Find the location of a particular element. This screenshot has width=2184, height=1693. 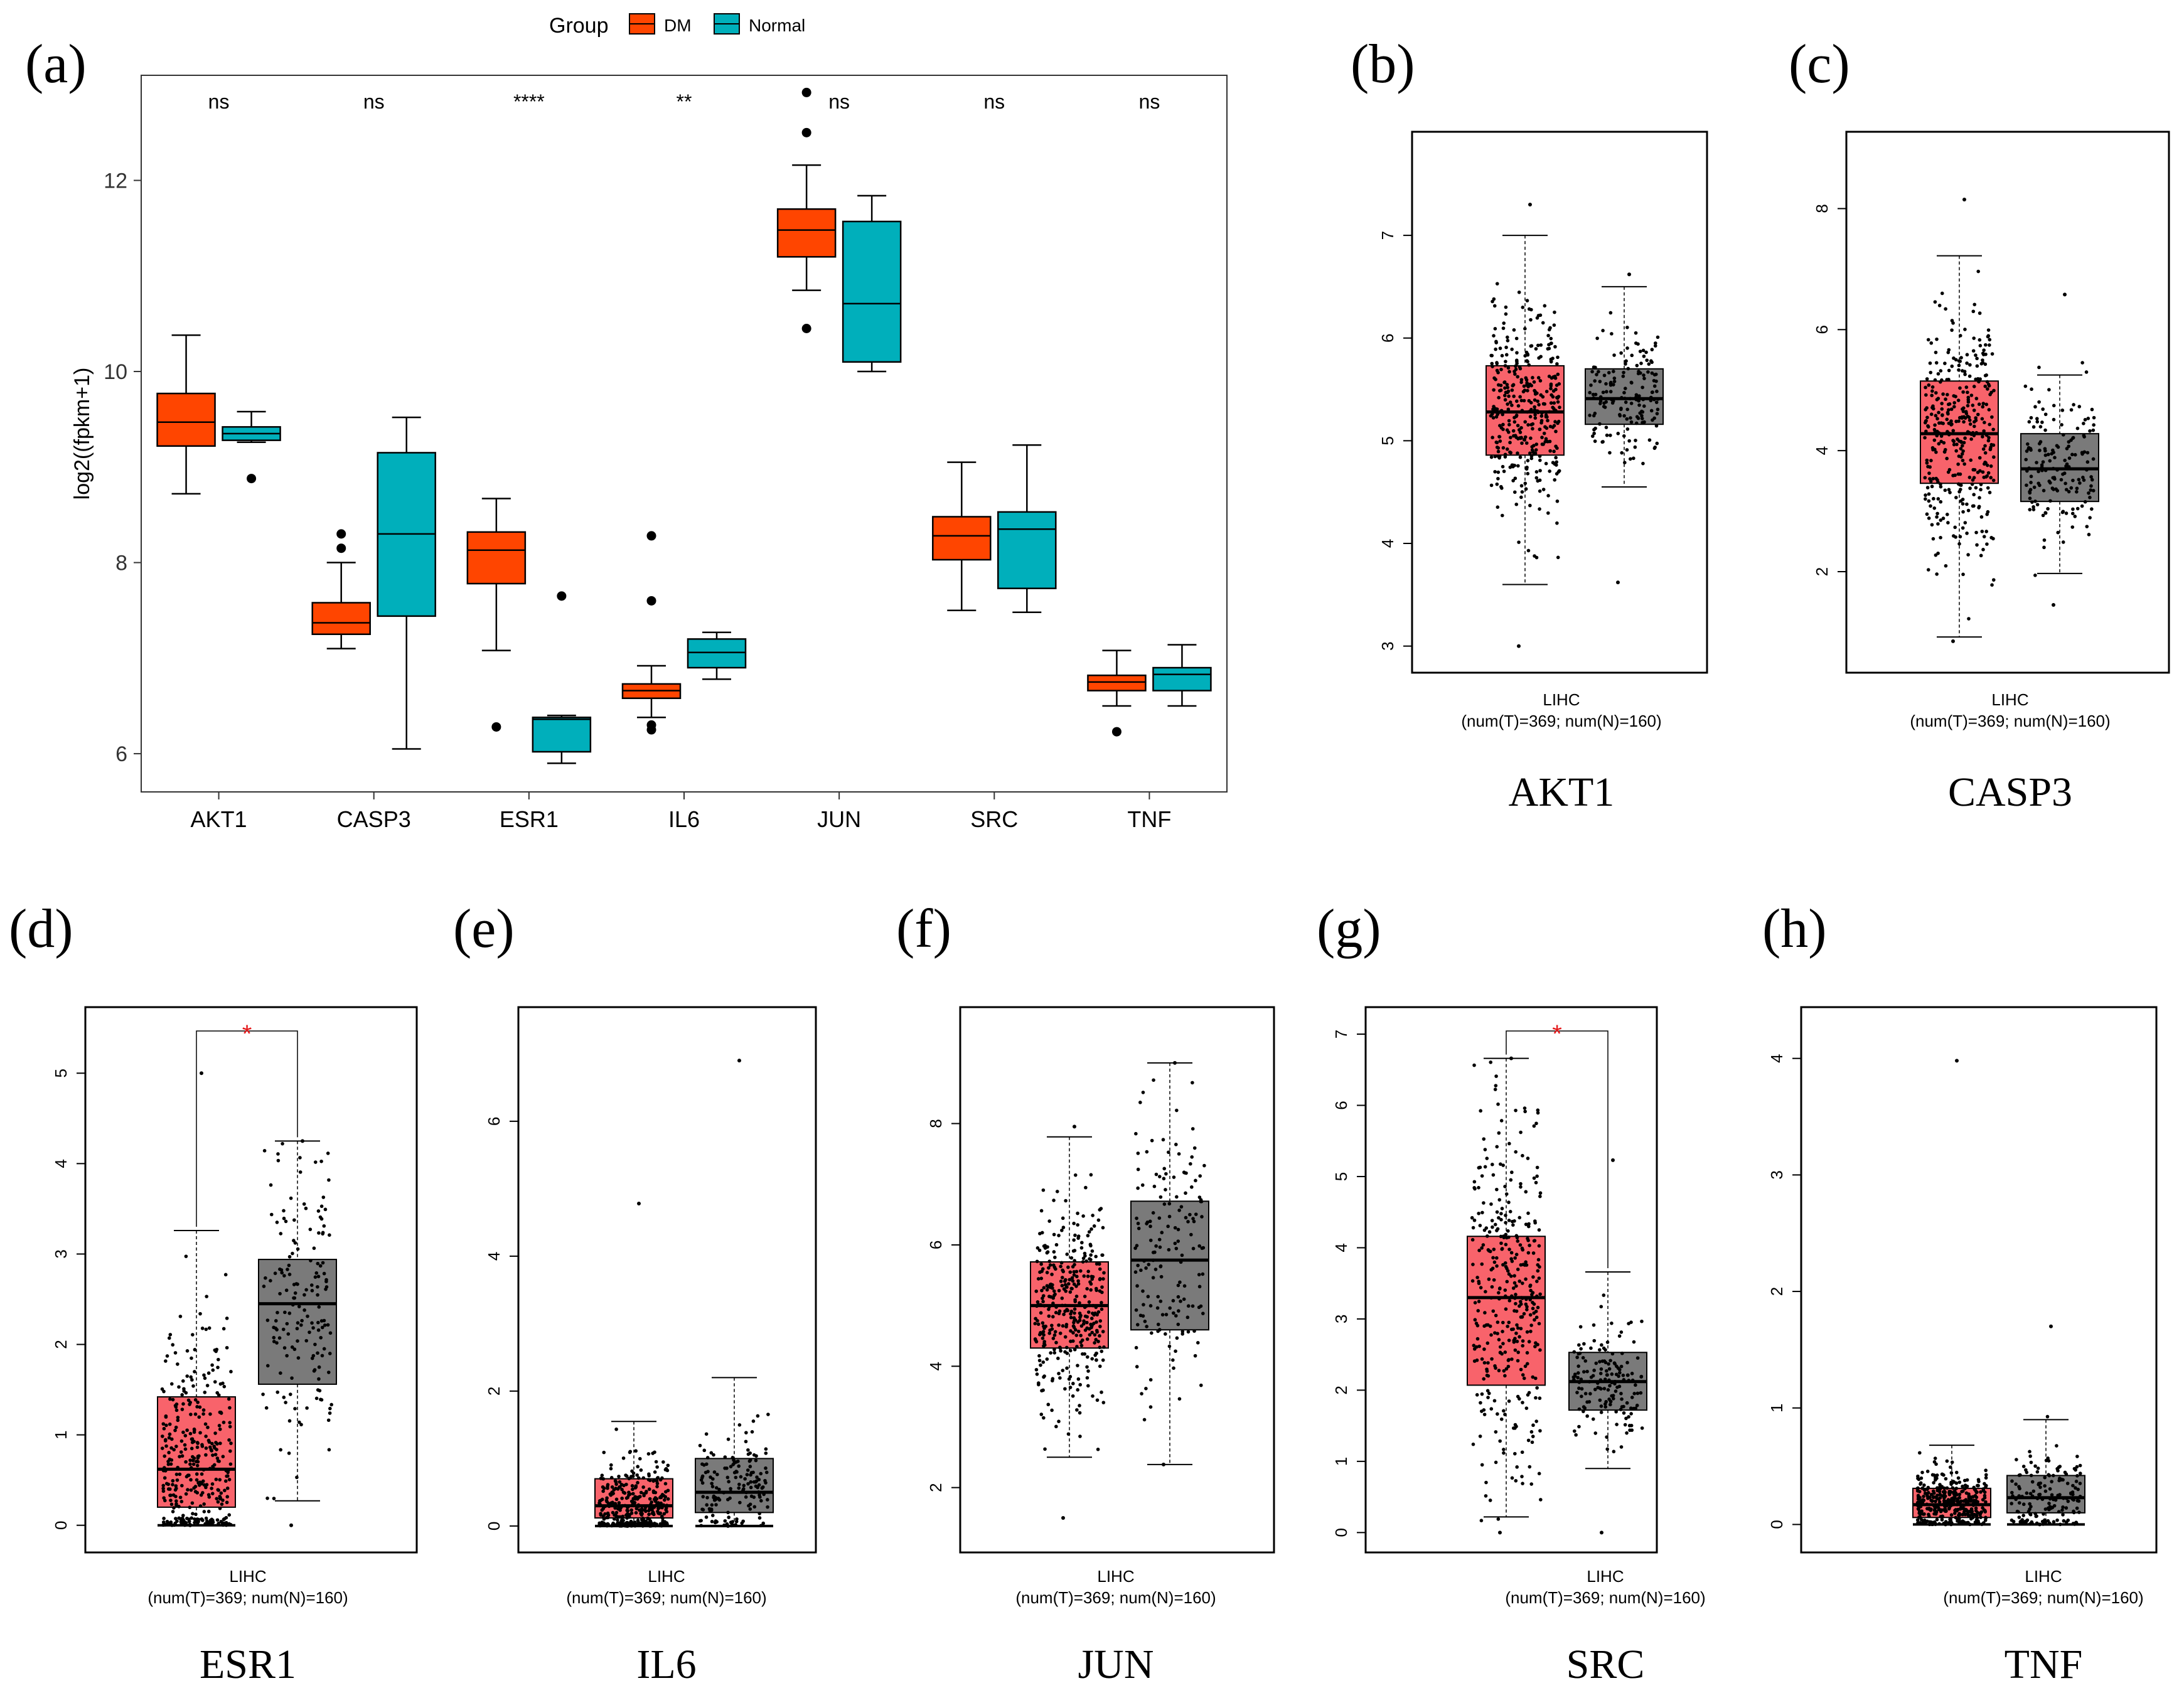

outlier-point is located at coordinates (496, 727).